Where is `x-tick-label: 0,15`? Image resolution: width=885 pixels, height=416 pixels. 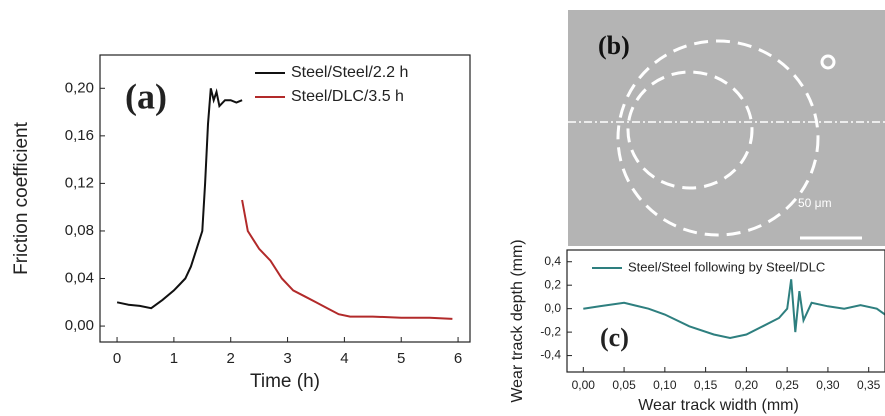 x-tick-label: 0,15 is located at coordinates (706, 385).